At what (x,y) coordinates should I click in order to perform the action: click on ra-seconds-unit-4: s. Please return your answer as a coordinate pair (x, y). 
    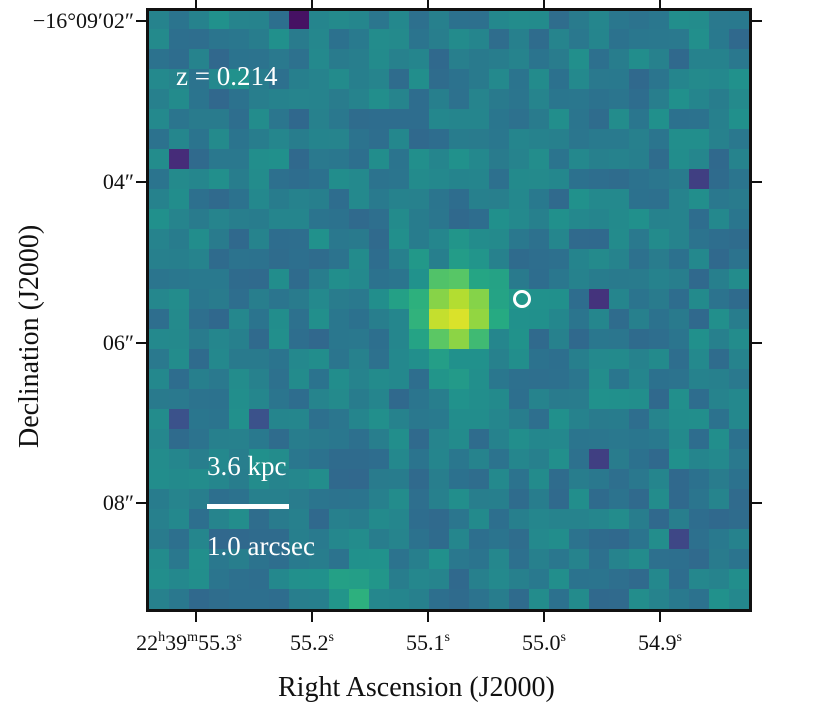
    Looking at the image, I should click on (679, 637).